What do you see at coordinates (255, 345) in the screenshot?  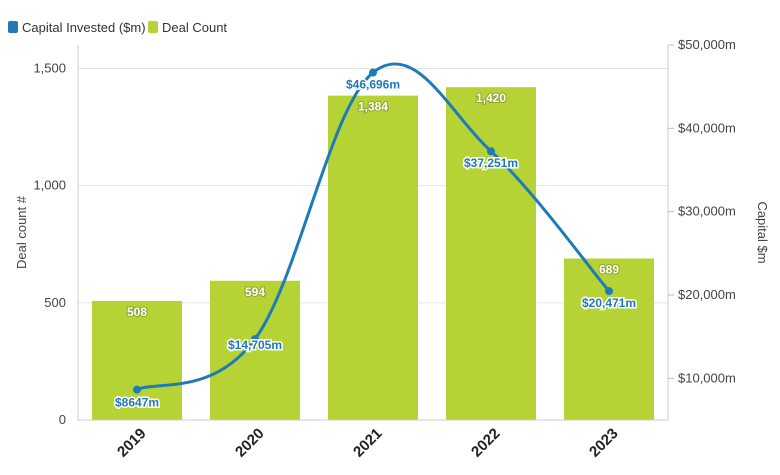 I see `capital-value-label: $14,705m` at bounding box center [255, 345].